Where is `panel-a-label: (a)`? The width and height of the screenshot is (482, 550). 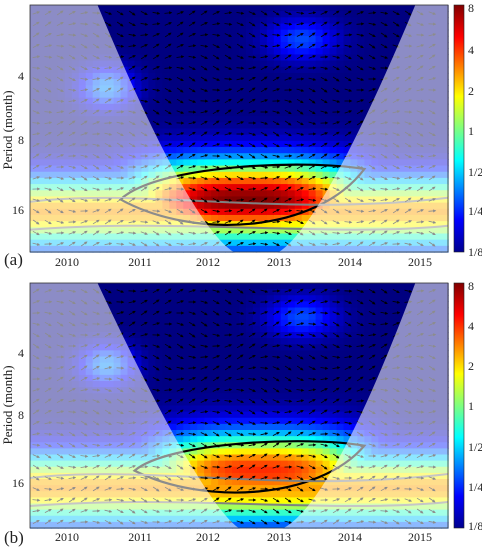 panel-a-label: (a) is located at coordinates (13, 259).